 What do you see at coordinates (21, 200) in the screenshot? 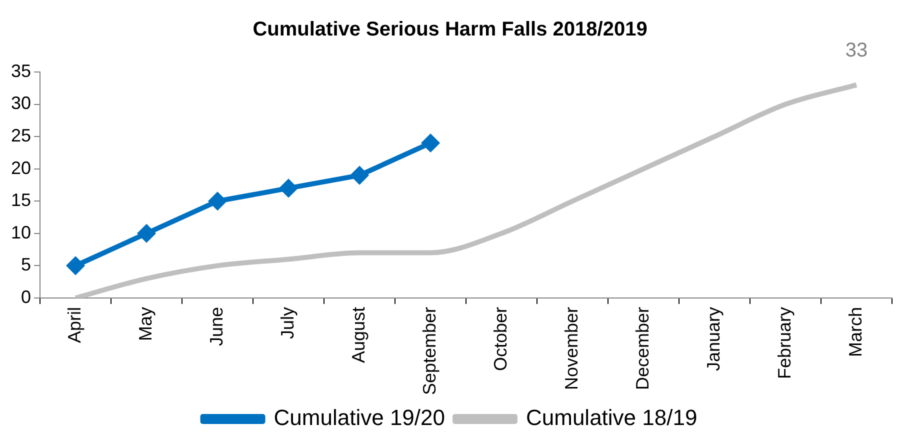
I see `y-tick-label: 15` at bounding box center [21, 200].